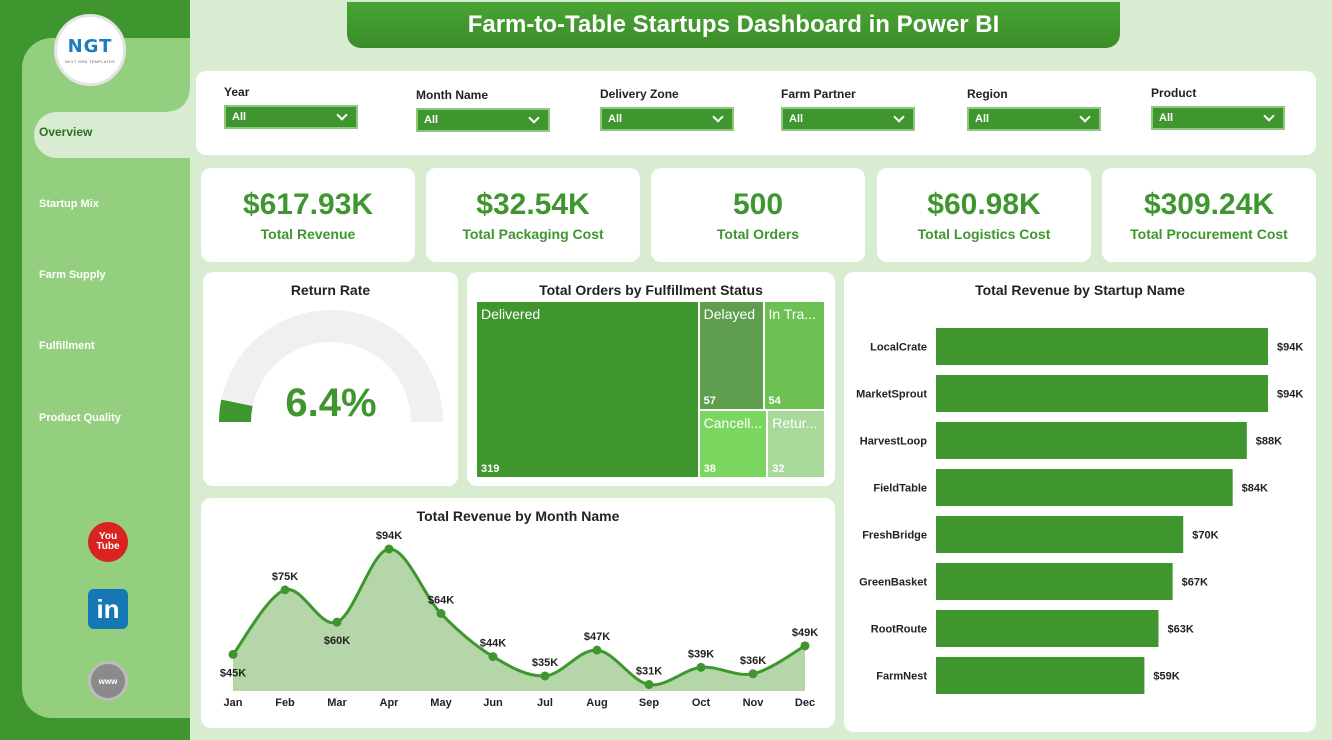  I want to click on logo-text: NGT, so click(90, 46).